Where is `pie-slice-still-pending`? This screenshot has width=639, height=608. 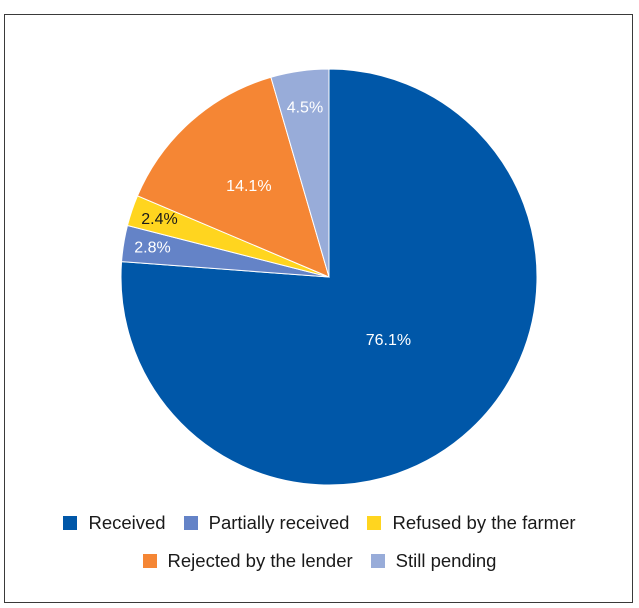
pie-slice-still-pending is located at coordinates (300, 173).